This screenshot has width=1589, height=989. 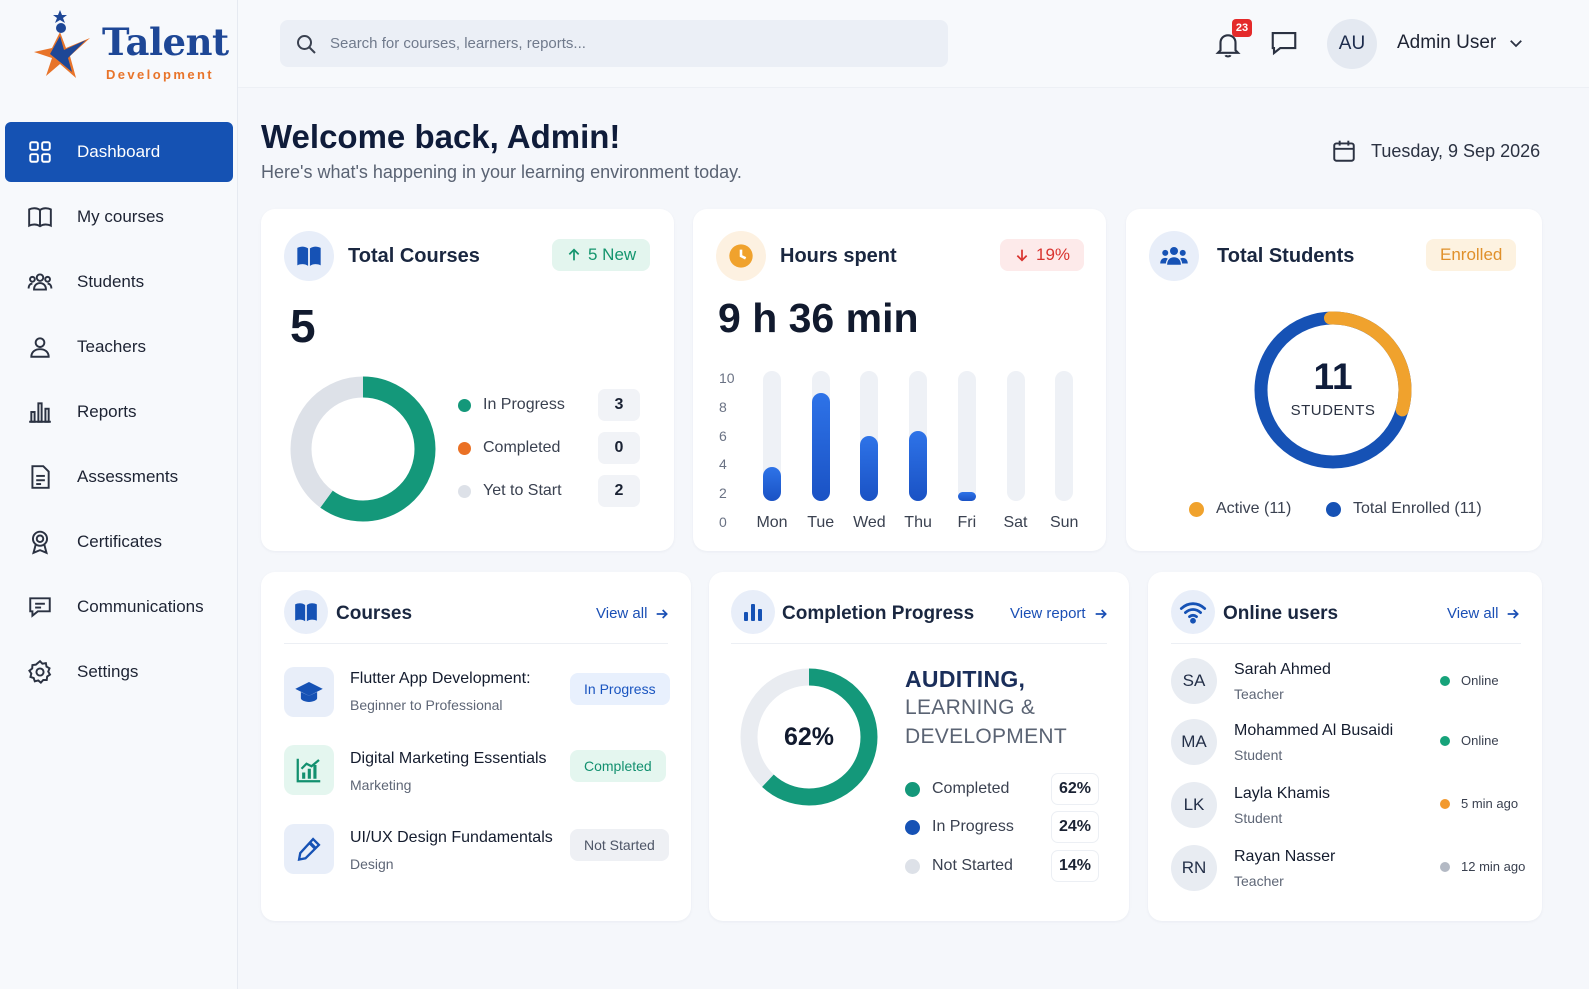 I want to click on top-bar: 23 AU Admin User, so click(x=913, y=44).